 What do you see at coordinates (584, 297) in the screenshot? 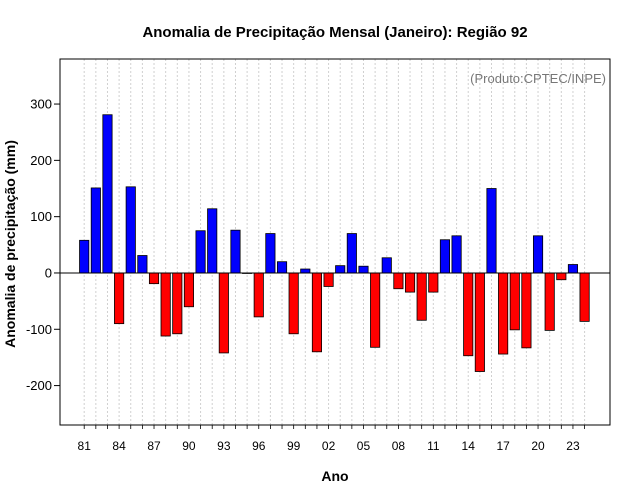
I see `bar-2024` at bounding box center [584, 297].